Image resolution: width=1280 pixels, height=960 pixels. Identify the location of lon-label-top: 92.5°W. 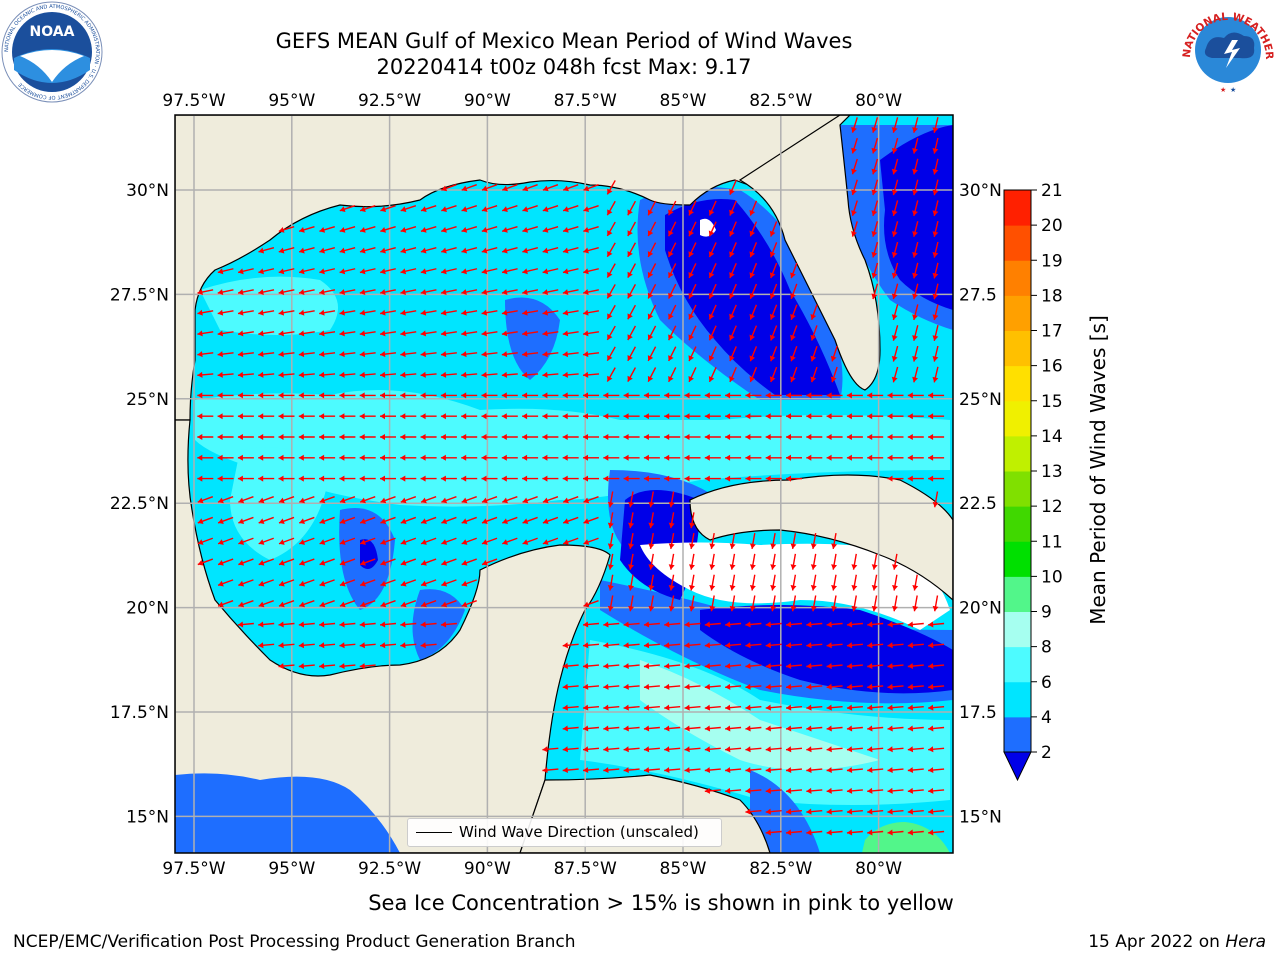
(389, 101).